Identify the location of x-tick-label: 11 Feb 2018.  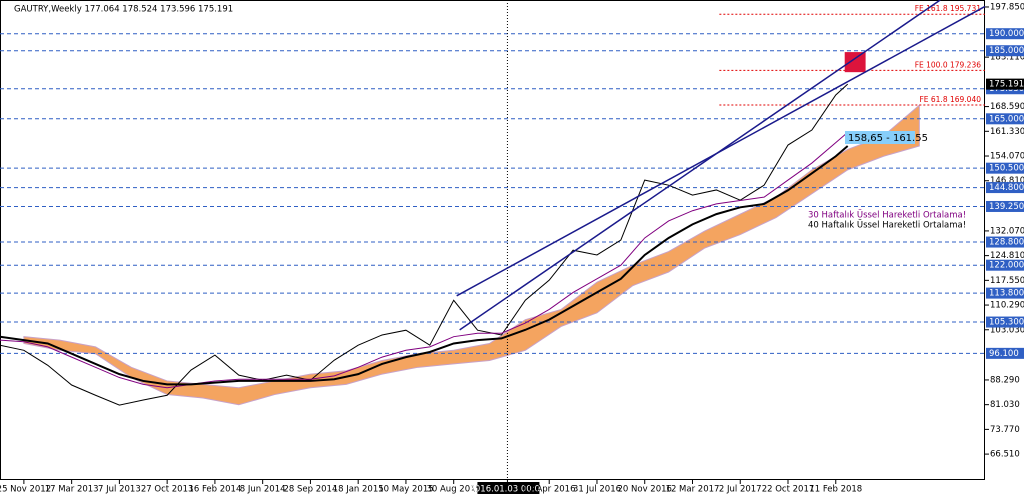
(835, 490).